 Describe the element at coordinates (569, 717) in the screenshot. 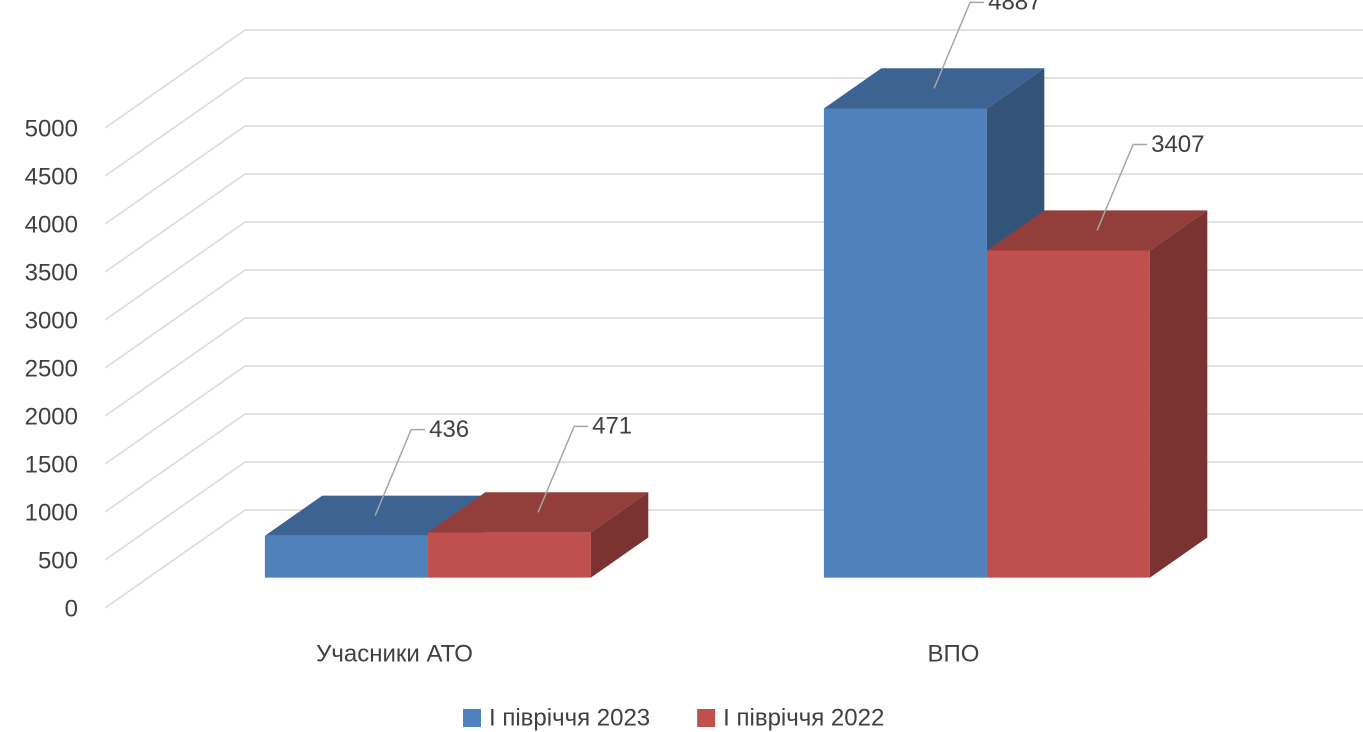

I see `legend-label: І півріччя 2023` at that location.